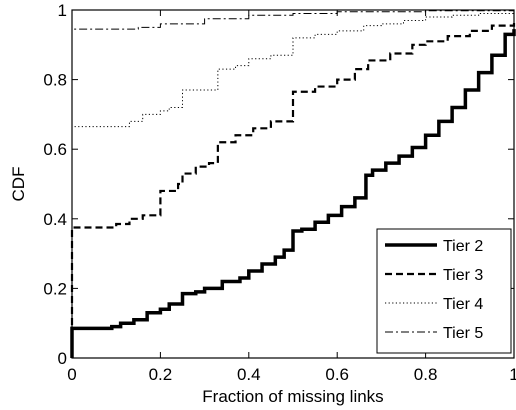 This screenshot has height=410, width=516. I want to click on x-tick-label: 0.8, so click(426, 374).